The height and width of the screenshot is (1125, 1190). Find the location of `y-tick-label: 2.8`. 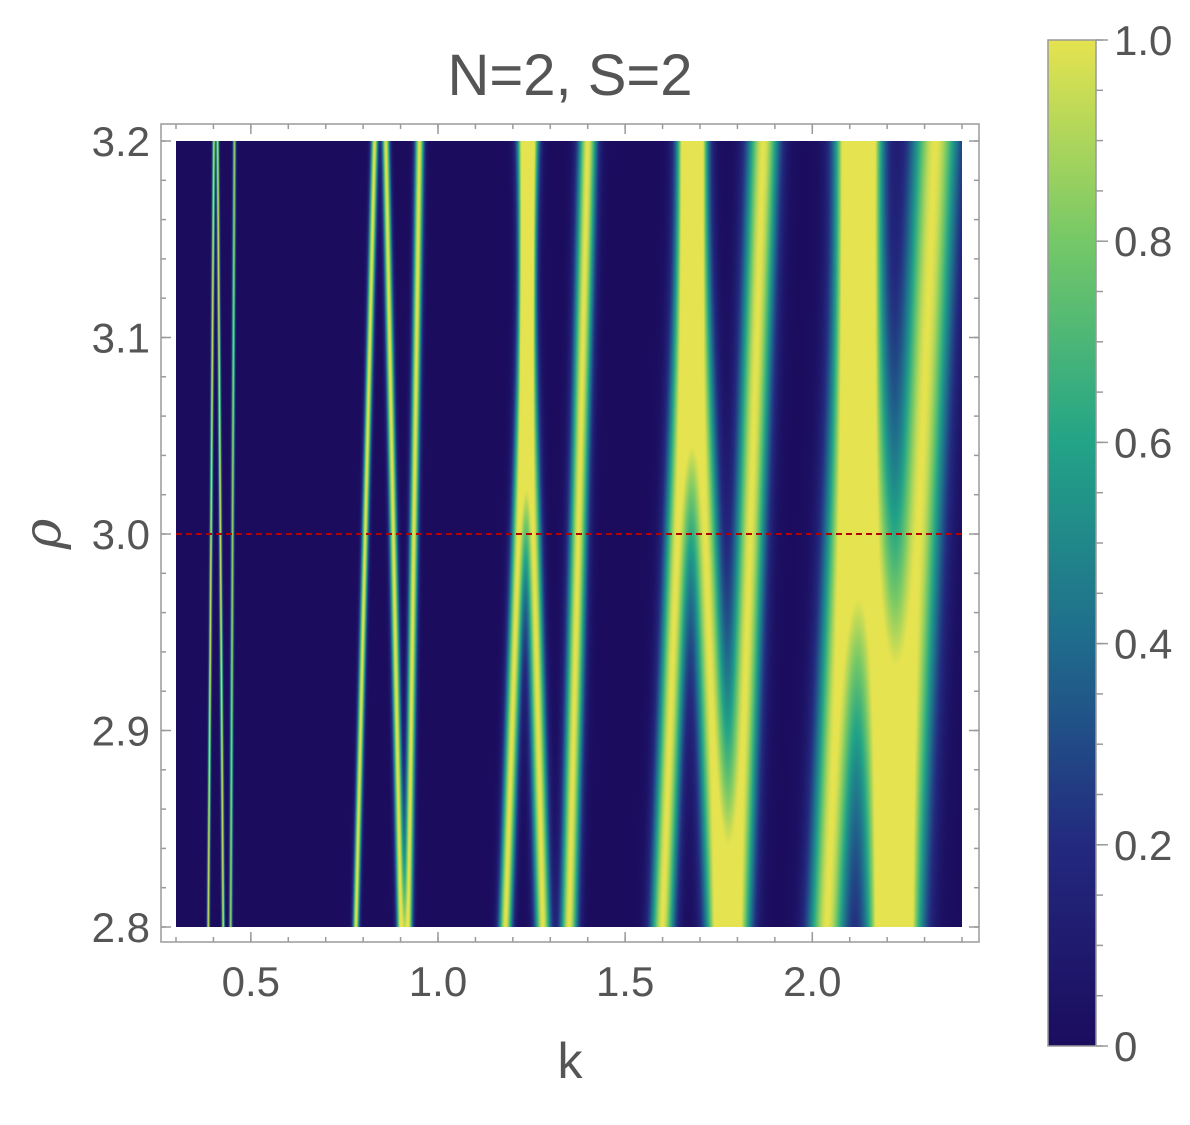

y-tick-label: 2.8 is located at coordinates (121, 927).